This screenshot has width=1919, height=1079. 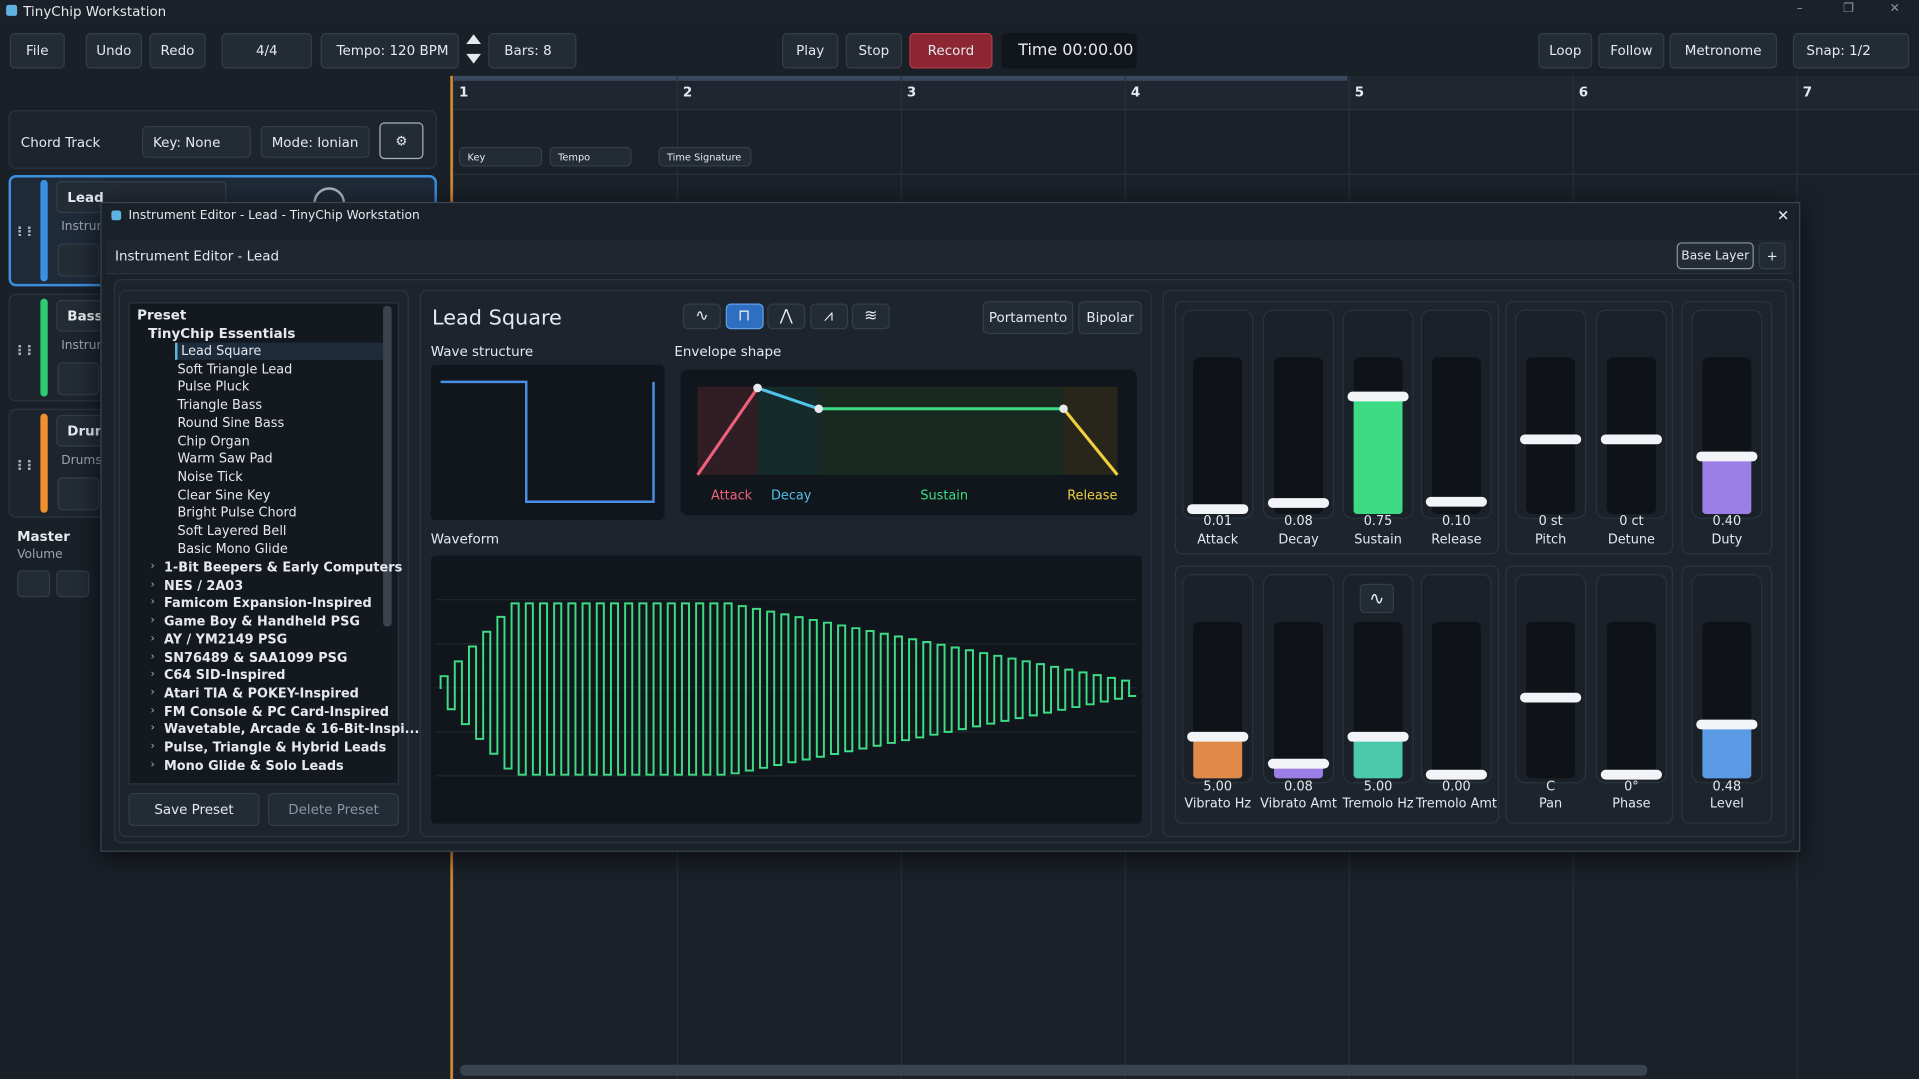 What do you see at coordinates (113, 51) in the screenshot?
I see `button: Undo` at bounding box center [113, 51].